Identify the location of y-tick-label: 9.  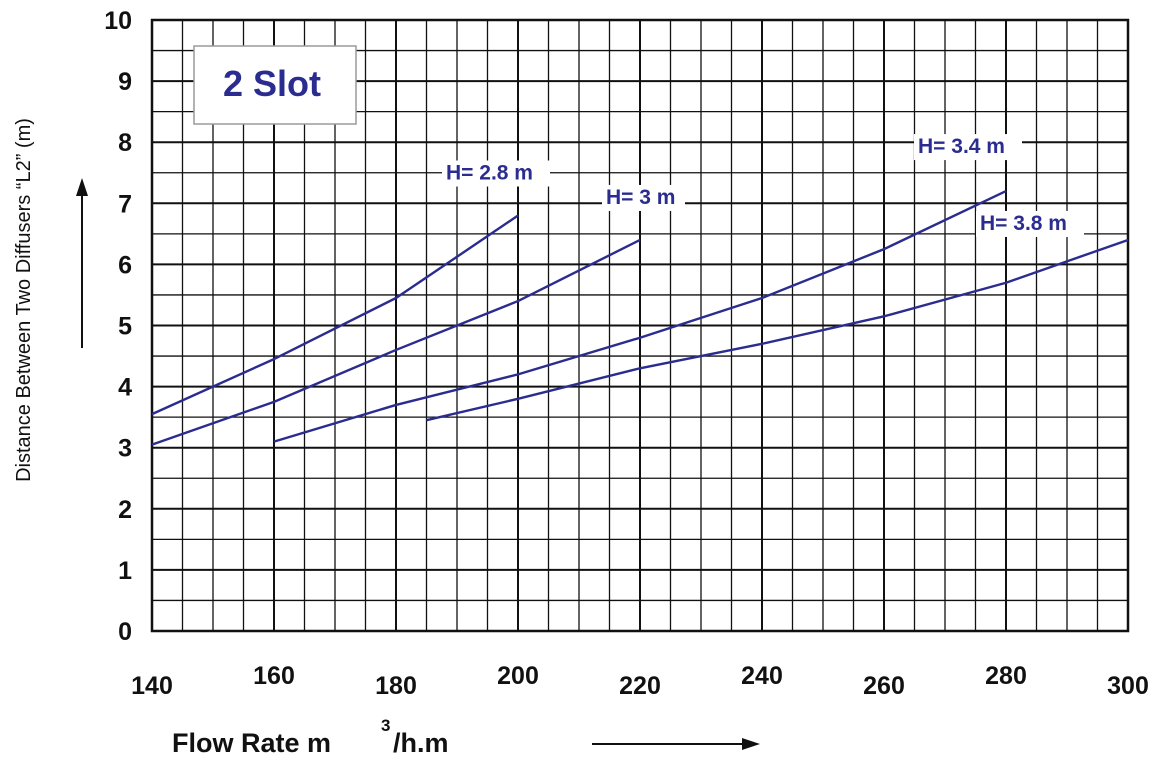
(125, 82).